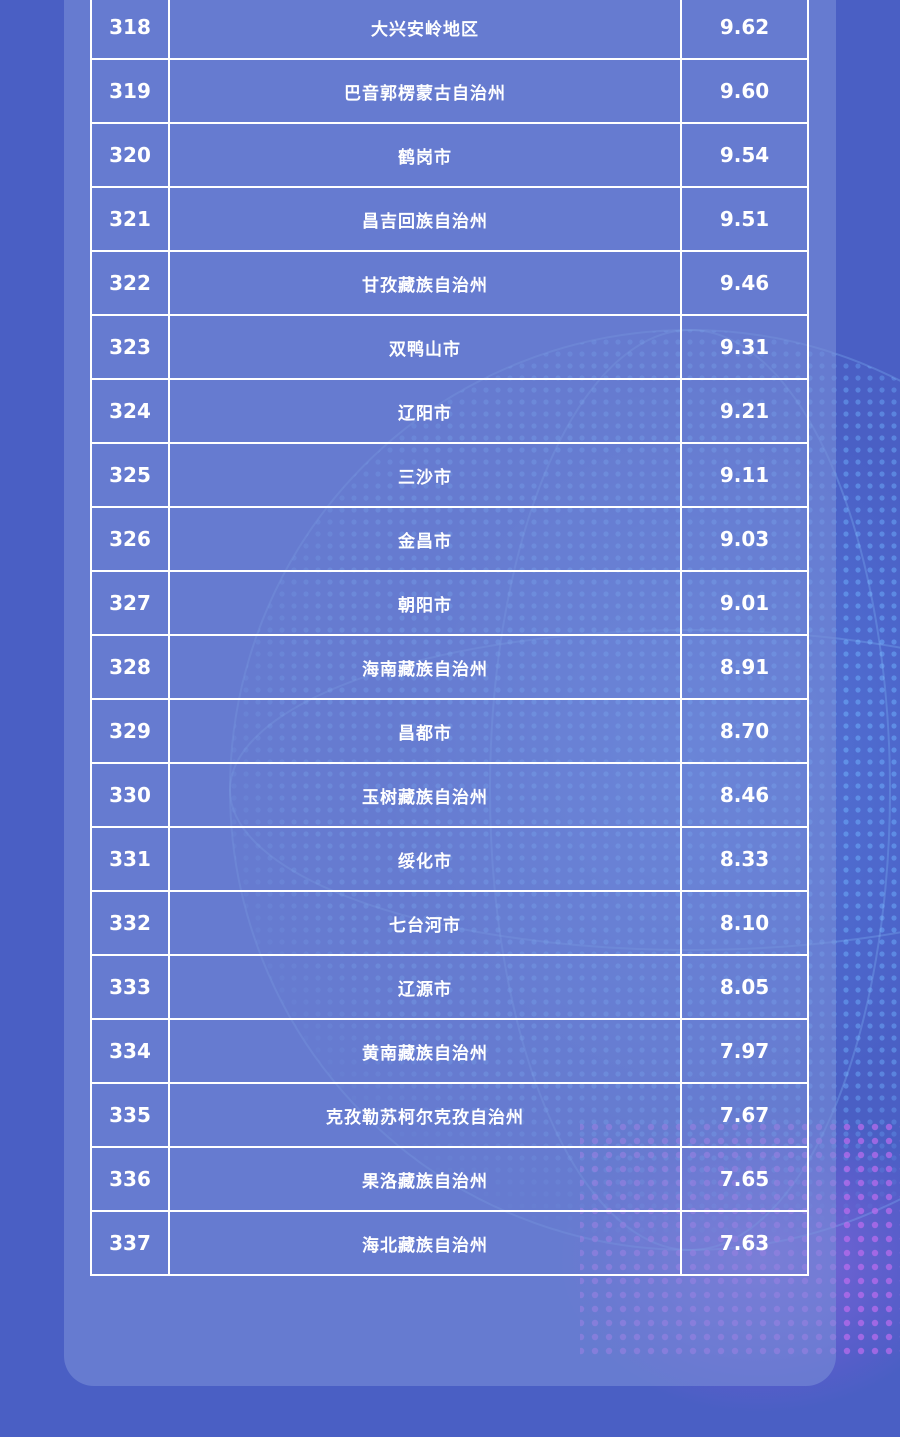  I want to click on table-row: 327 朝阳市 9.01, so click(449, 603).